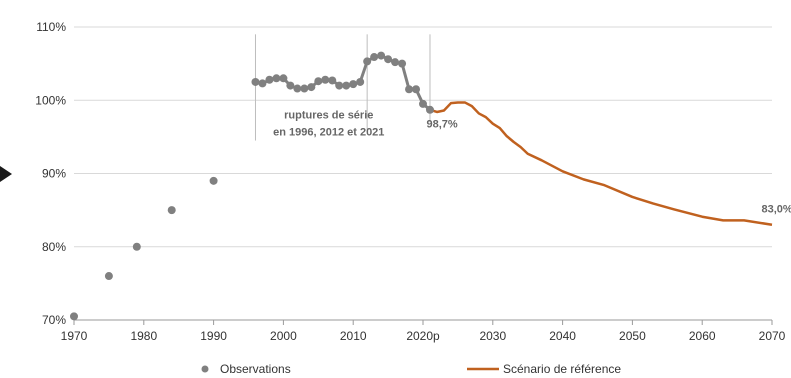  I want to click on annotation-final-value: 83,0%, so click(776, 209).